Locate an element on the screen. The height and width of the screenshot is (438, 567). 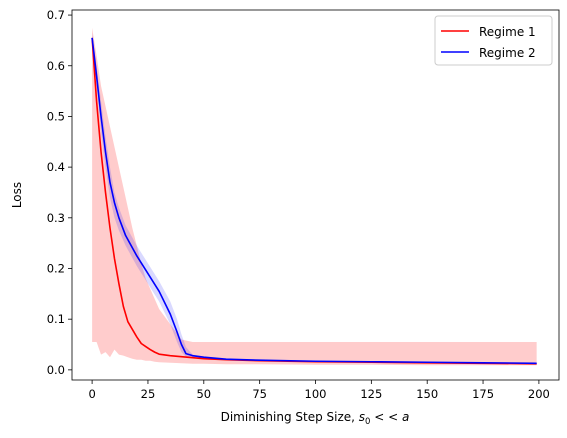
y-axis-ticks: 0.0 0.1 0.2 0.3 0.4 0.5 0.6 0.7 is located at coordinates (59, 192).